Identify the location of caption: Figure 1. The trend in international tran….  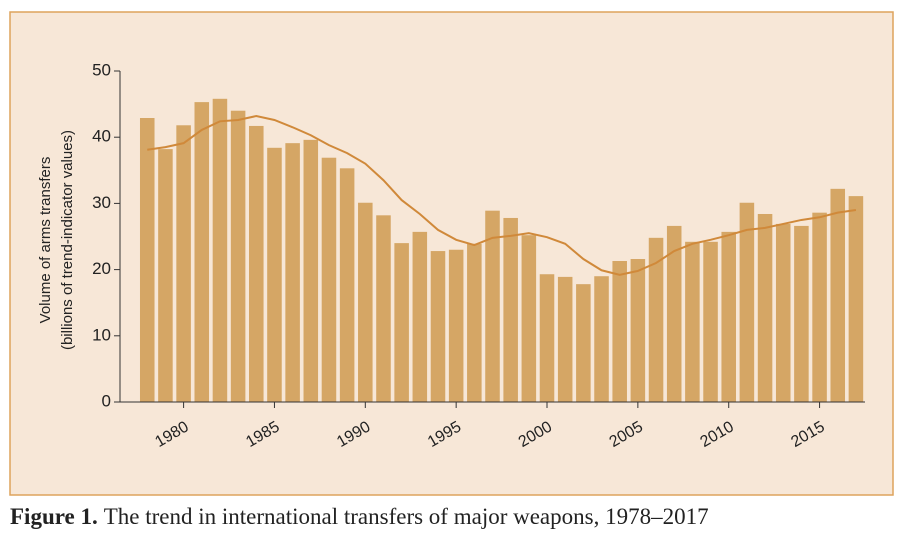
(359, 516).